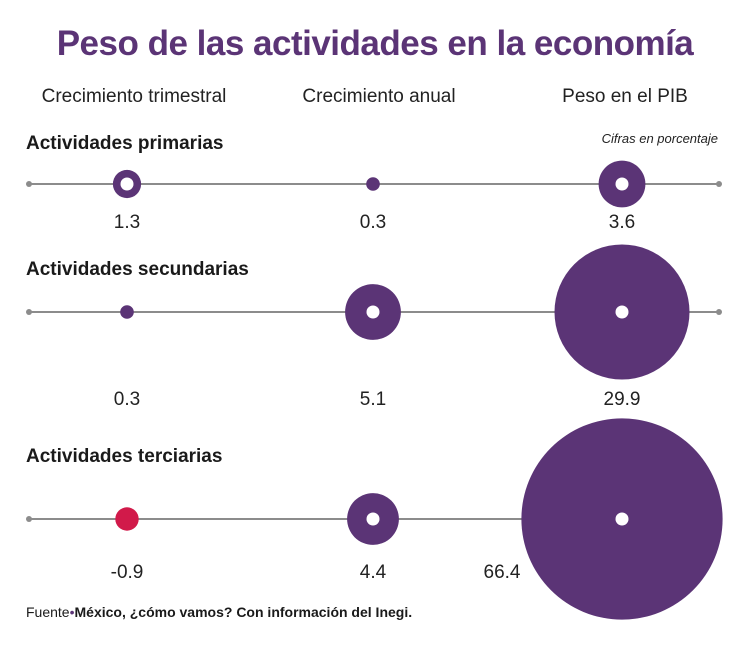 This screenshot has height=662, width=750. What do you see at coordinates (719, 312) in the screenshot?
I see `axis-end-right-secondary` at bounding box center [719, 312].